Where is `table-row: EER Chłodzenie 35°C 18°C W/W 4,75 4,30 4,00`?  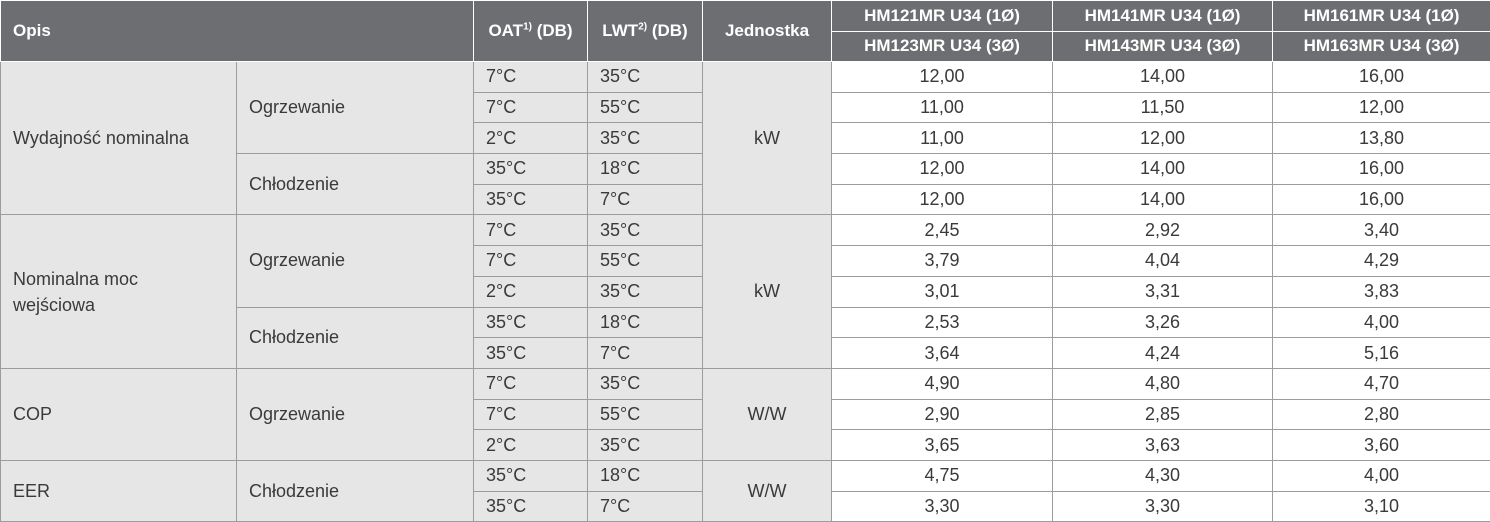 table-row: EER Chłodzenie 35°C 18°C W/W 4,75 4,30 4,00 is located at coordinates (745, 490).